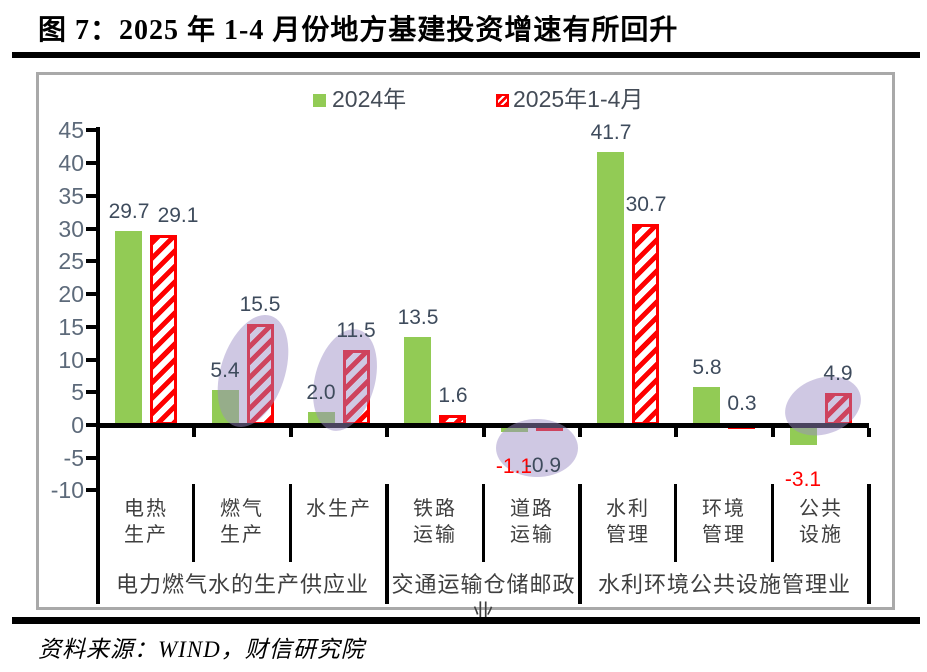  What do you see at coordinates (466, 620) in the screenshot?
I see `chart-divider` at bounding box center [466, 620].